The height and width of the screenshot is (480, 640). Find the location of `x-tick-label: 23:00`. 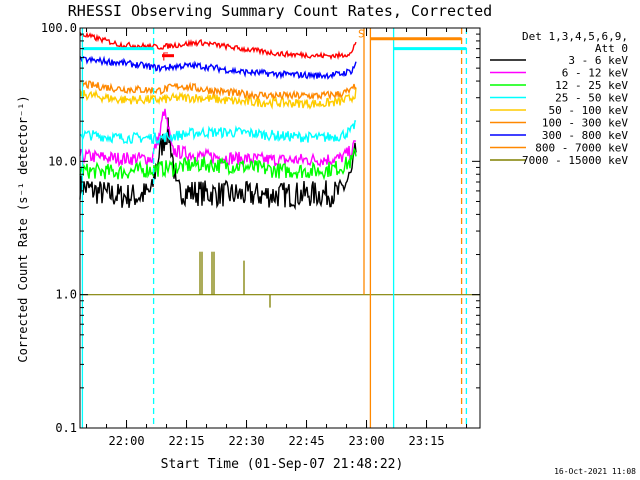

x-tick-label: 23:00 is located at coordinates (366, 441).